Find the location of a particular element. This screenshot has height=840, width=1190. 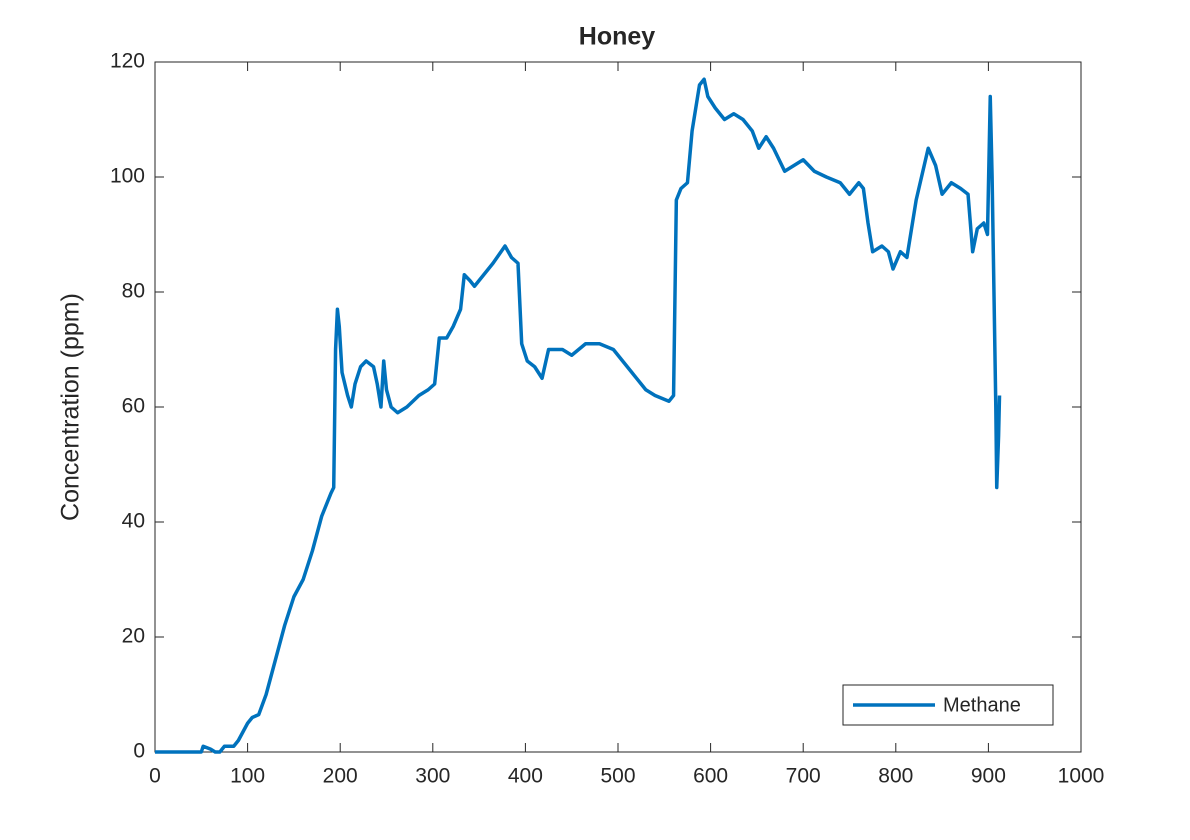

y-tick-label: 20 is located at coordinates (133, 636).